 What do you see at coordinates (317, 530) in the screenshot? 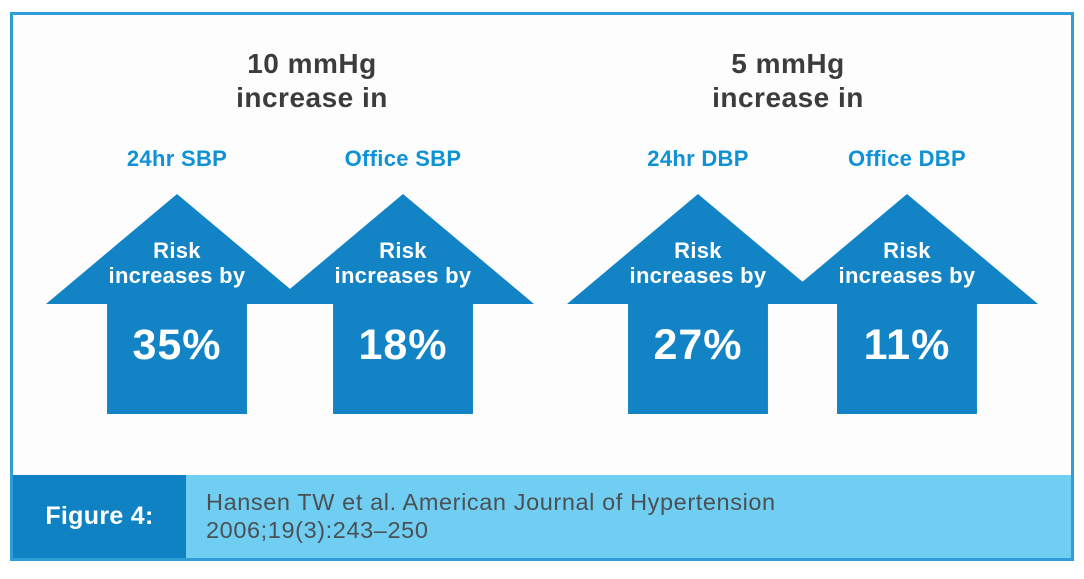
I see `citation-line2: 2006;19(3):243–250` at bounding box center [317, 530].